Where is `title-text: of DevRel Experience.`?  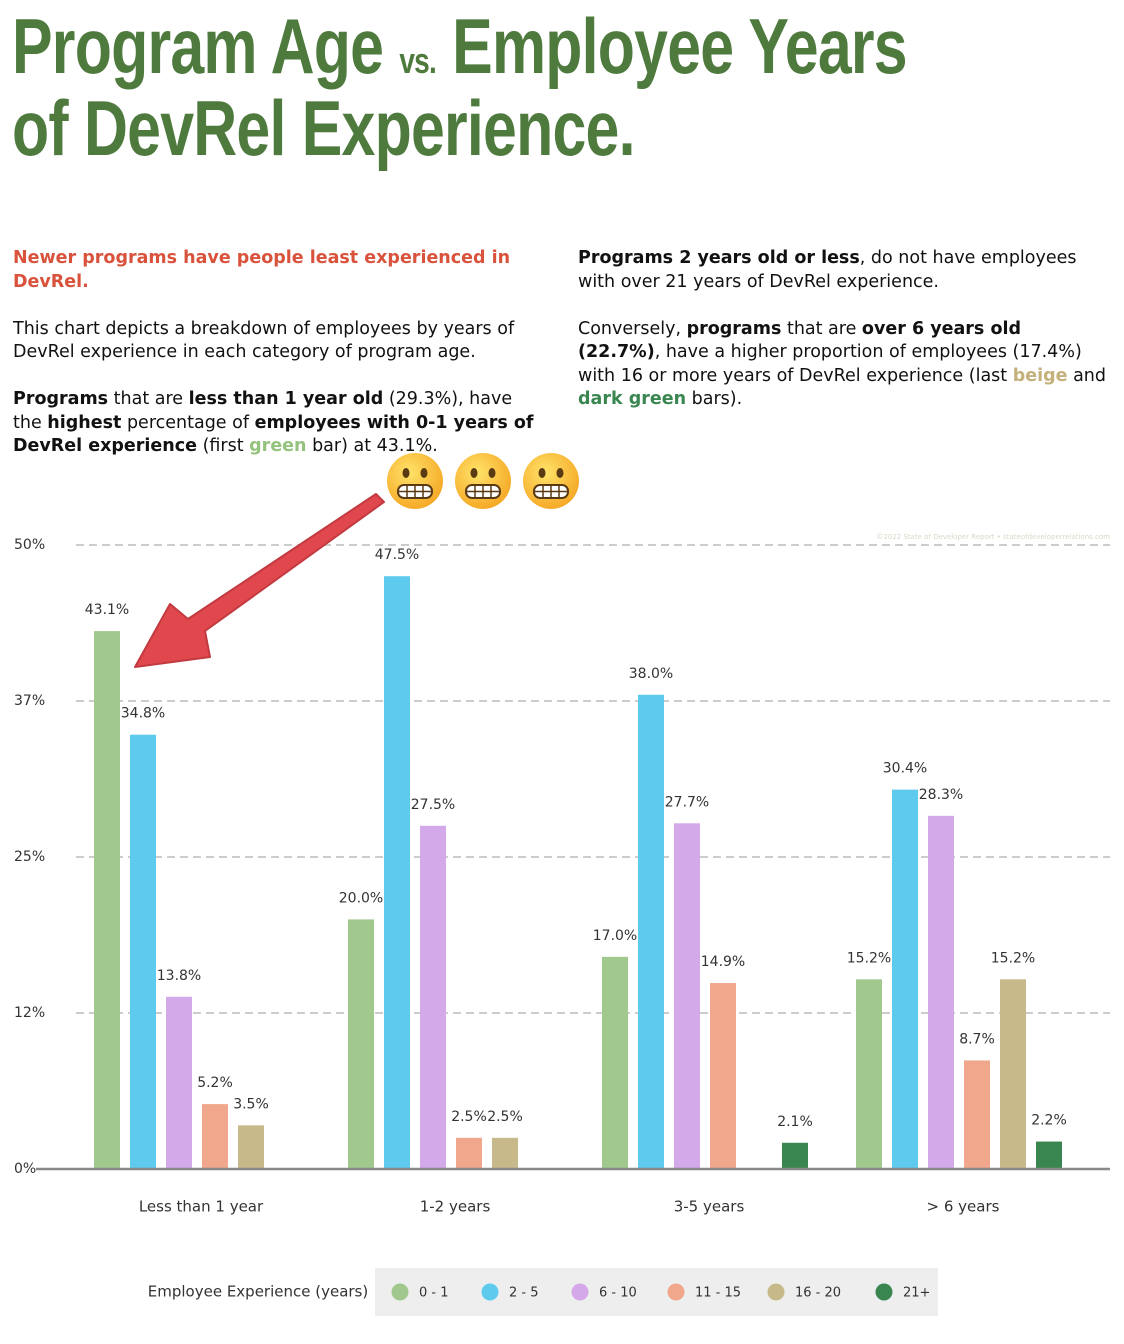 title-text: of DevRel Experience. is located at coordinates (323, 128).